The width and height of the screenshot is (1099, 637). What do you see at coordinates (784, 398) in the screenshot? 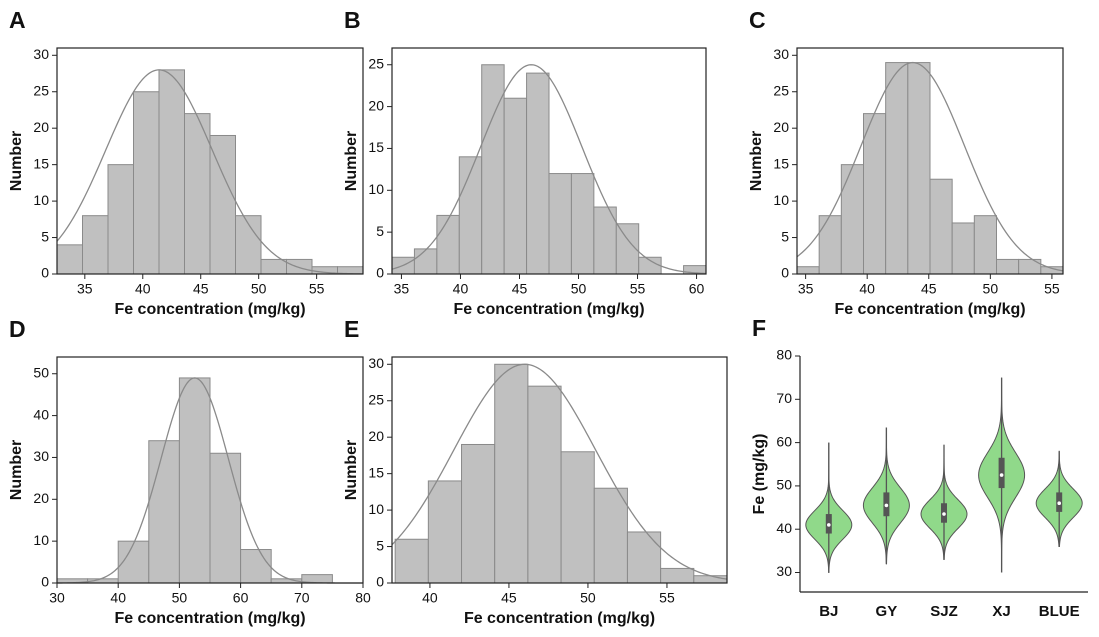
I see `y-tick-label: 70` at bounding box center [784, 398].